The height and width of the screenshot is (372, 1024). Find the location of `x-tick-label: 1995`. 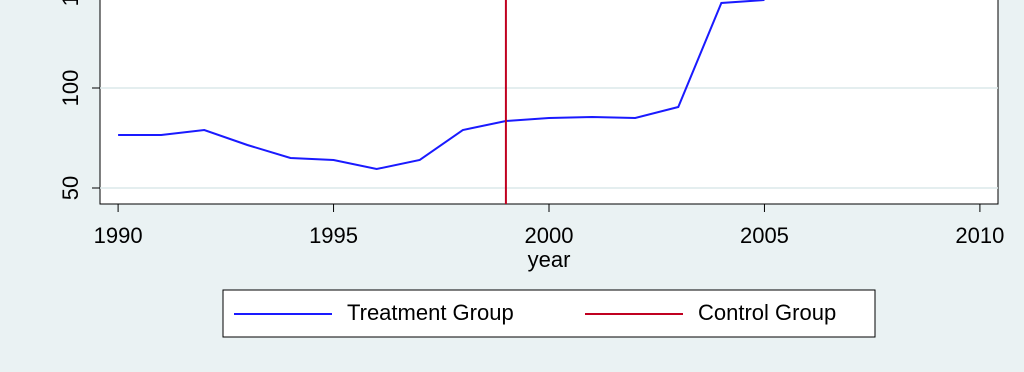

x-tick-label: 1995 is located at coordinates (333, 235).